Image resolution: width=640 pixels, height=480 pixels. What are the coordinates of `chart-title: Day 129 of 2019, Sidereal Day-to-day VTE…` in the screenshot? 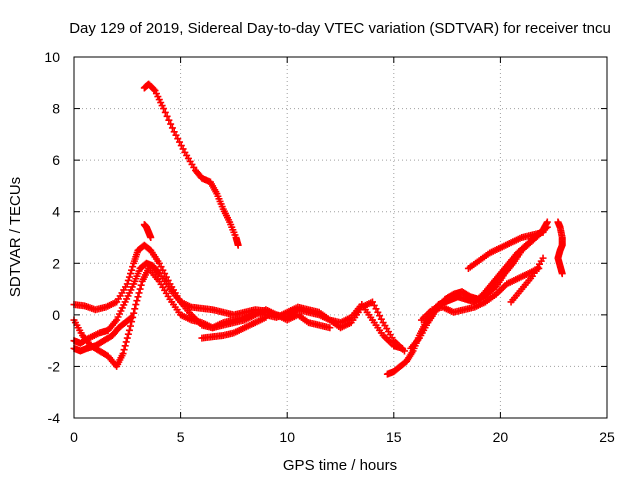 It's located at (340, 28).